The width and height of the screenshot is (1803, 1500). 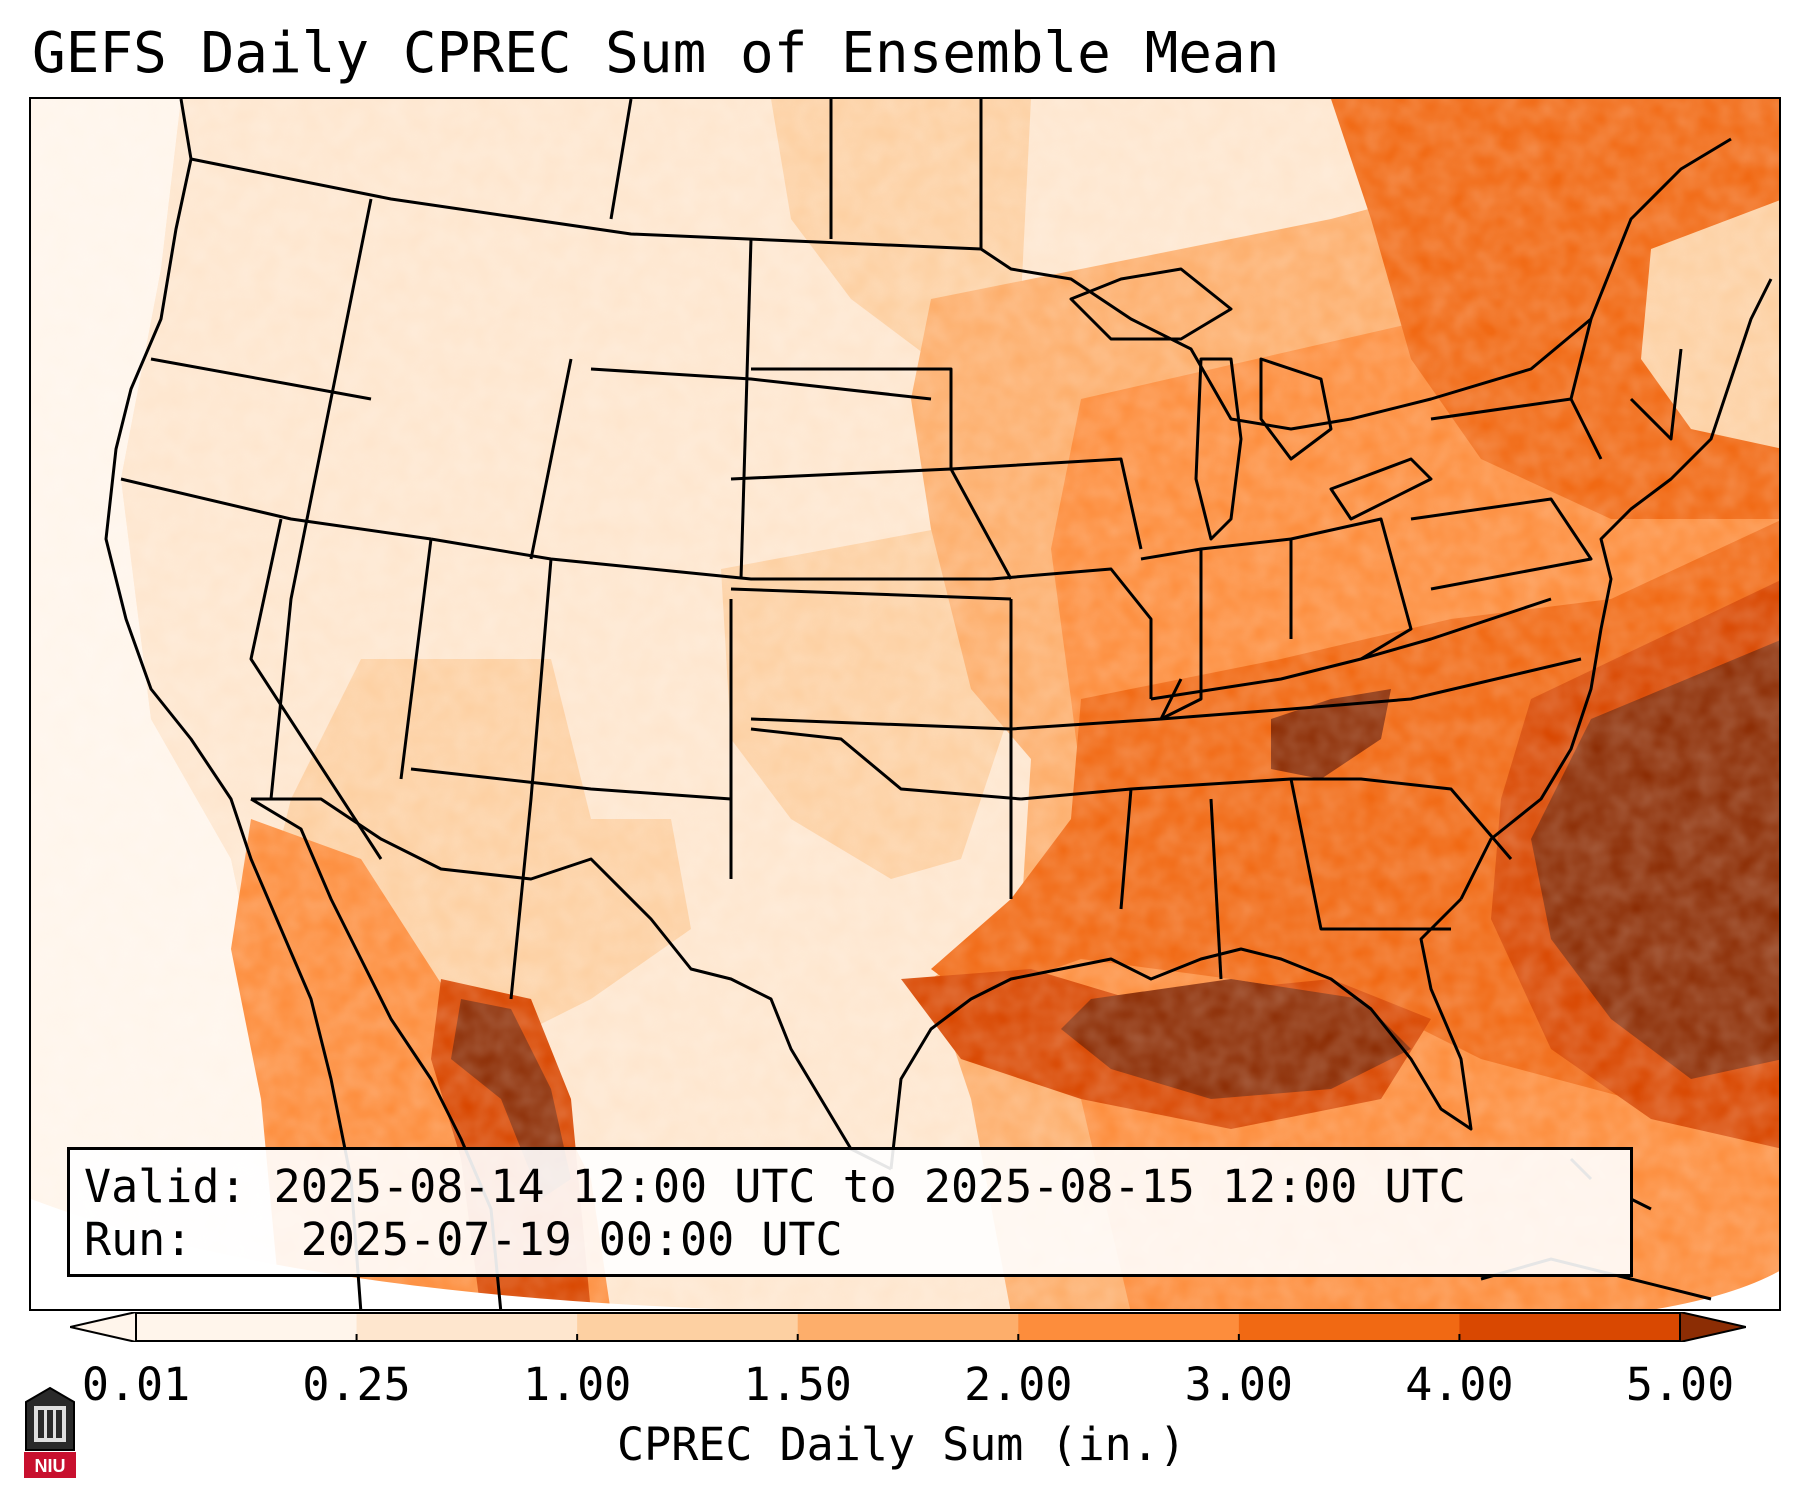 I want to click on east-coast, so click(x=1616, y=589).